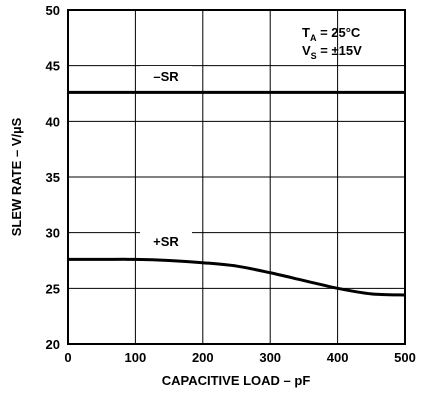 The image size is (428, 397). I want to click on vs-value: = ±15V, so click(339, 50).